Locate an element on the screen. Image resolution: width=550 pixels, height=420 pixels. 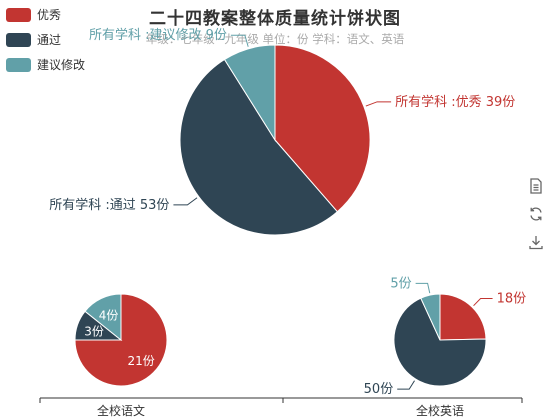
save-image-icon is located at coordinates (536, 242).